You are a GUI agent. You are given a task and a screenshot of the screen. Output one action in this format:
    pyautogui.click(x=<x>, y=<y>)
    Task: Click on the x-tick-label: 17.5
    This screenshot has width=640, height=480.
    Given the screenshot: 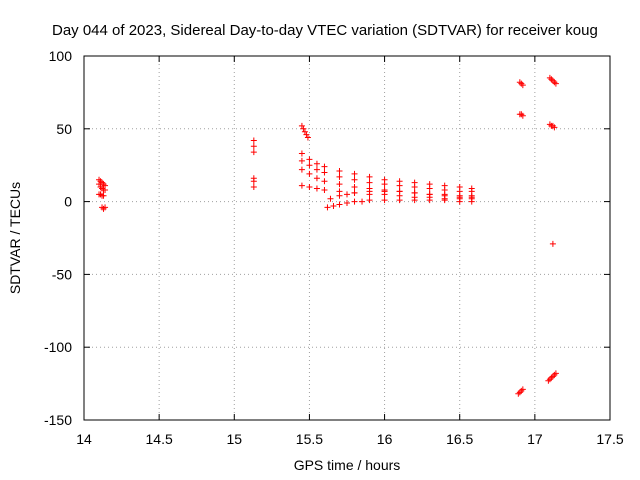 What is the action you would take?
    pyautogui.click(x=609, y=439)
    